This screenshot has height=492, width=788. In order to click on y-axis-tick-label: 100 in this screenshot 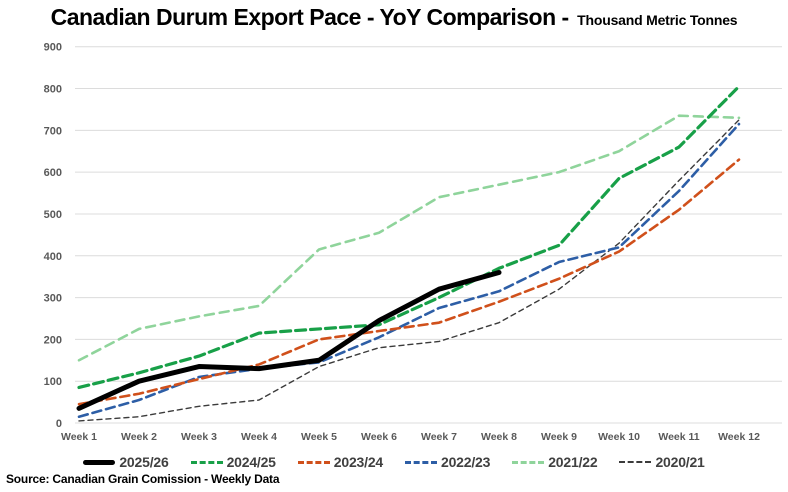, I will do `click(53, 382)`.